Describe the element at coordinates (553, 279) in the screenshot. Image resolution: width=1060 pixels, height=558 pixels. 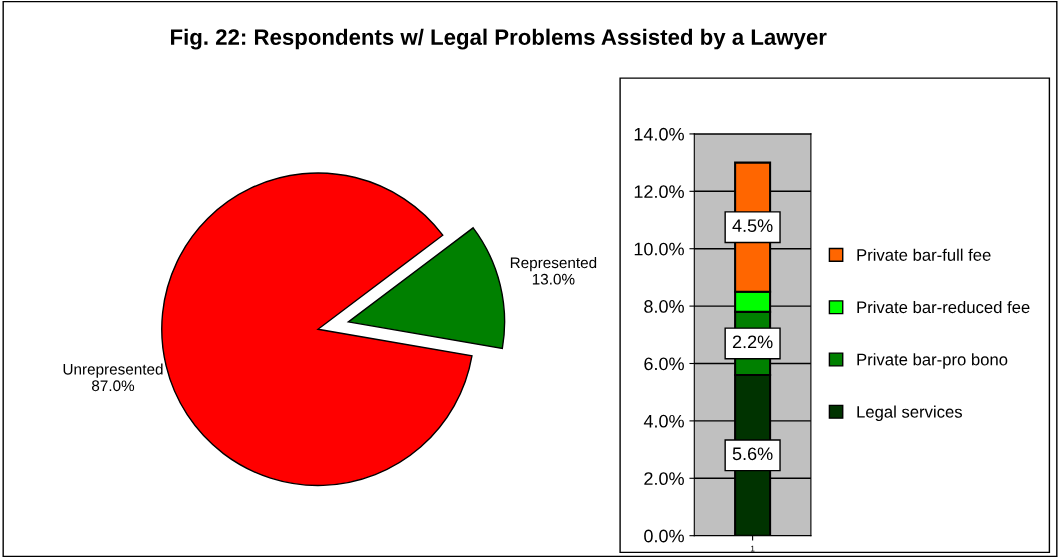
I see `data-label: 13.0%` at that location.